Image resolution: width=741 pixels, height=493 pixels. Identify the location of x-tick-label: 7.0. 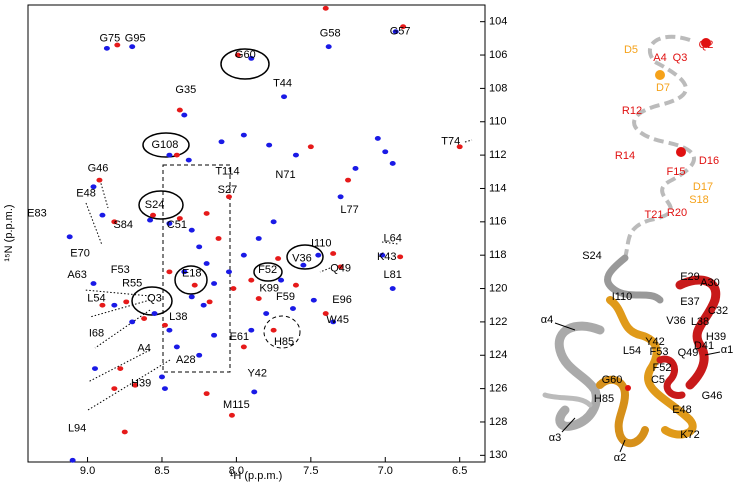
(385, 471).